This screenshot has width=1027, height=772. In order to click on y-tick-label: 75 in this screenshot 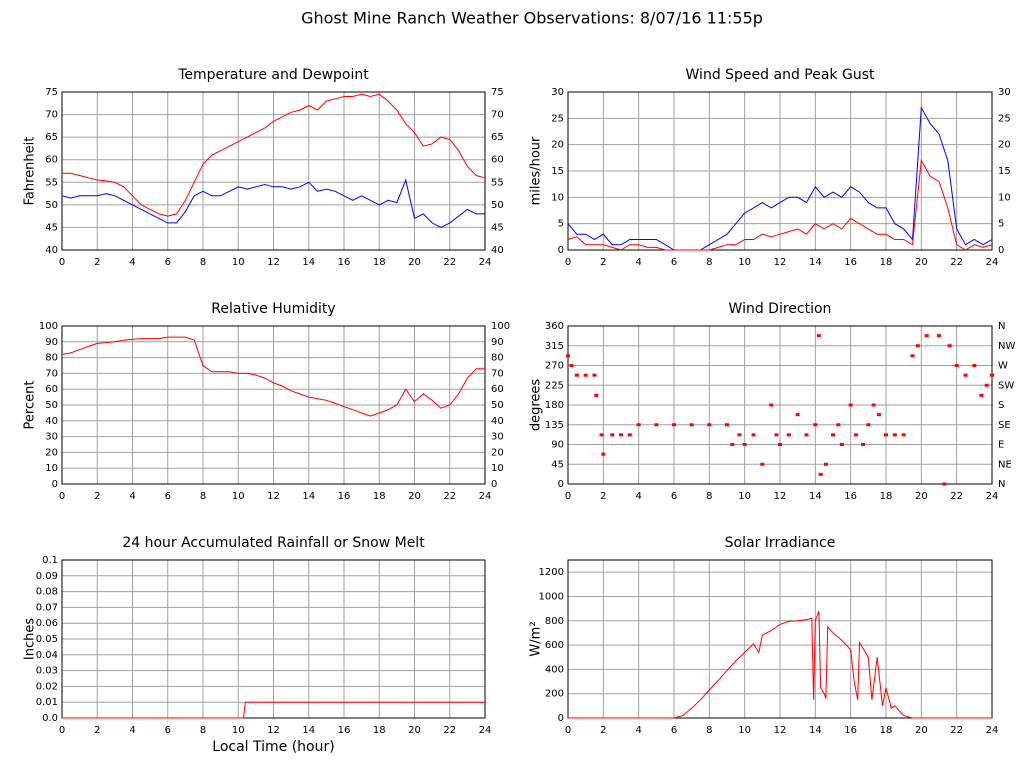, I will do `click(51, 92)`.